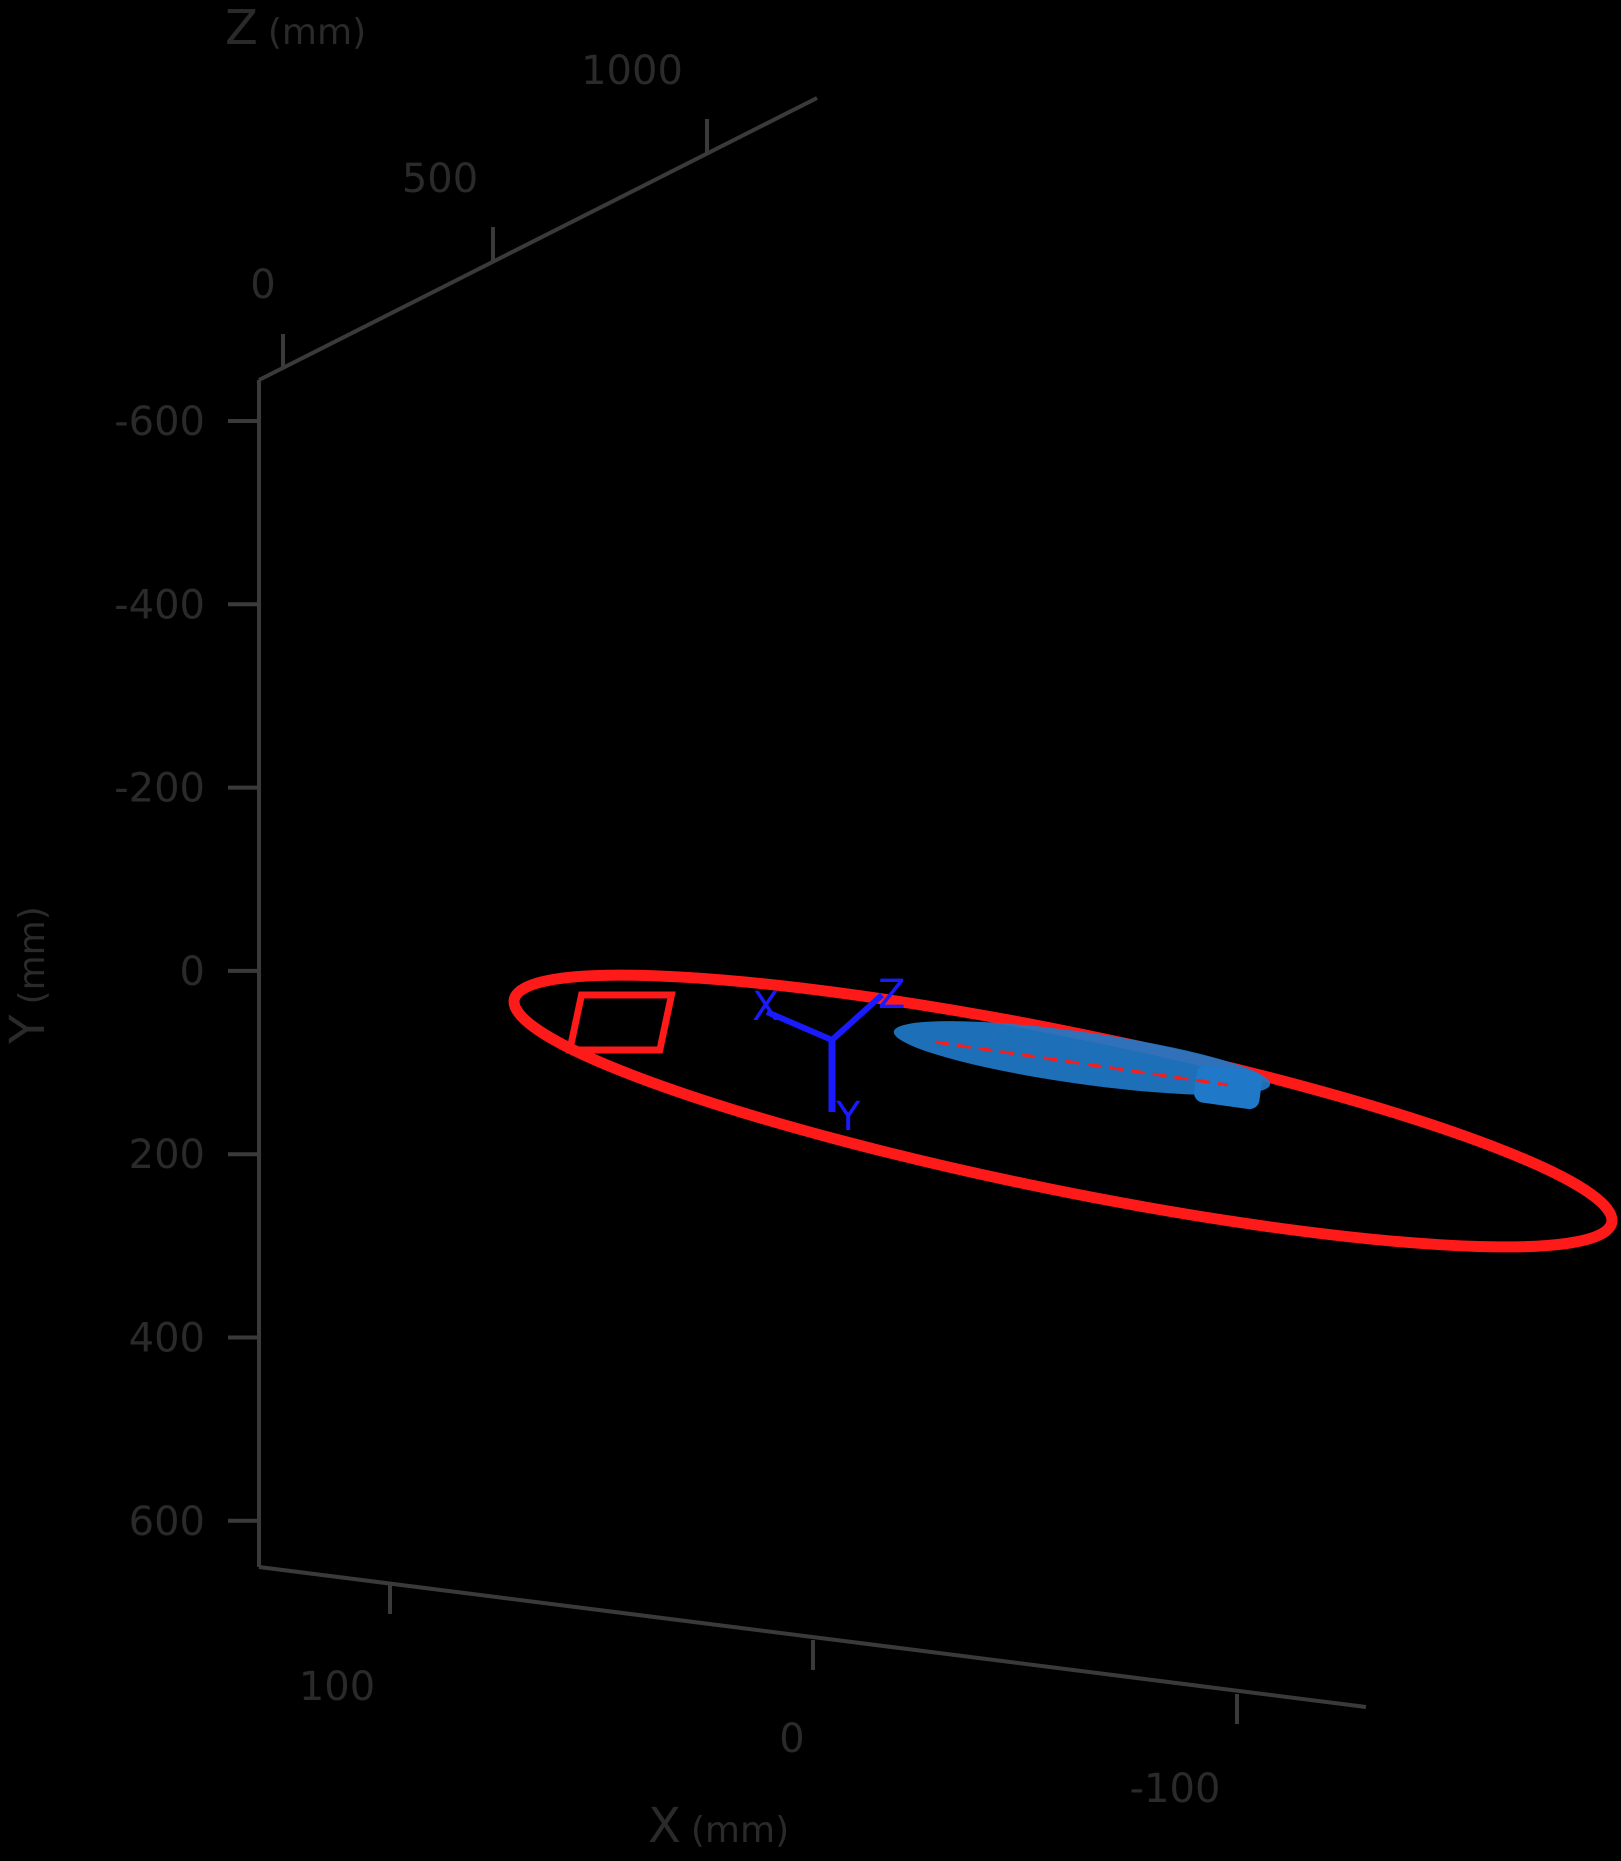 The image size is (1621, 1861). What do you see at coordinates (848, 1117) in the screenshot?
I see `frame-label-y: Y` at bounding box center [848, 1117].